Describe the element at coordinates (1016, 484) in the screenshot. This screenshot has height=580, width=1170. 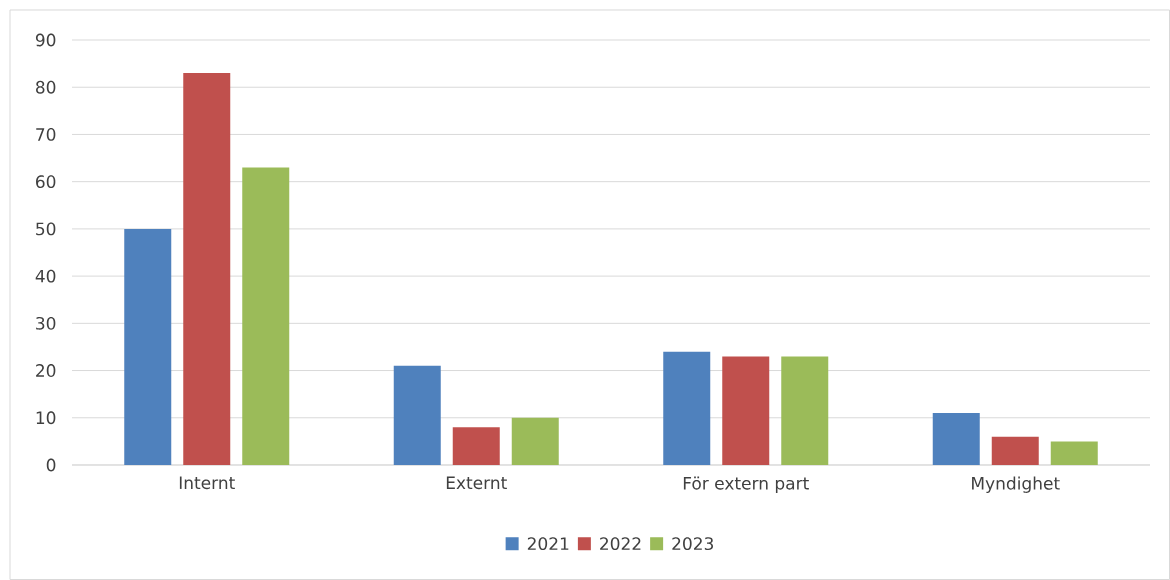
I see `x-tick-label: Myndighet` at that location.